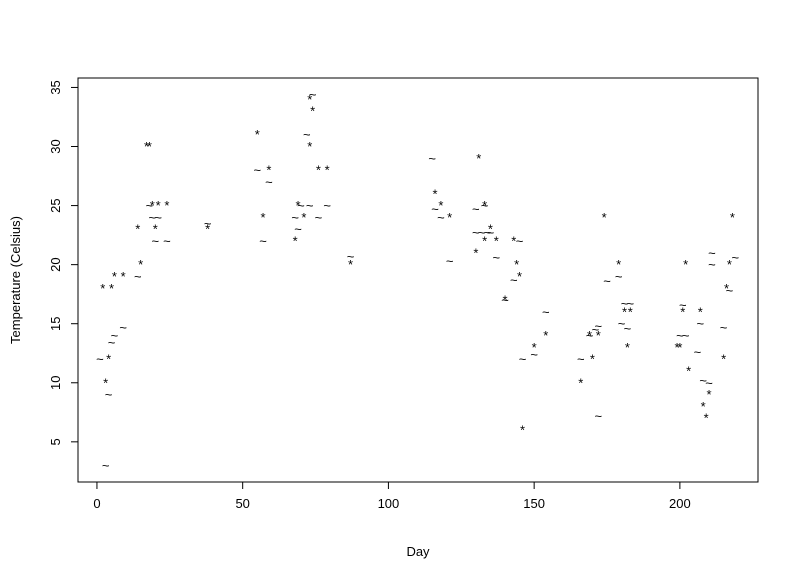 The width and height of the screenshot is (800, 580). I want to click on x-tick-label: 100, so click(389, 503).